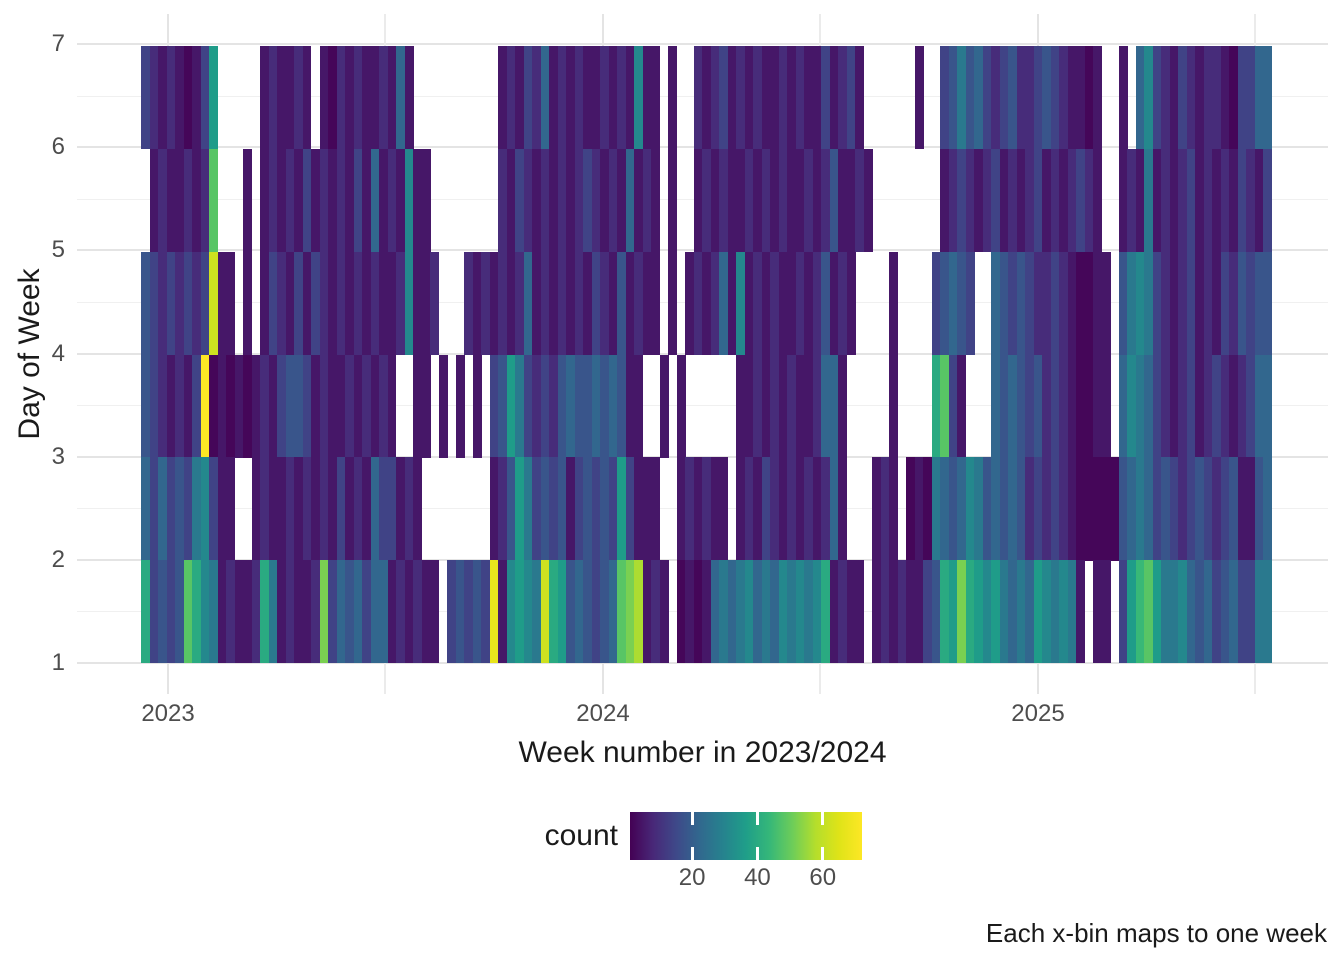 This screenshot has height=960, width=1344. Describe the element at coordinates (168, 713) in the screenshot. I see `x-tick-label: 2023` at that location.